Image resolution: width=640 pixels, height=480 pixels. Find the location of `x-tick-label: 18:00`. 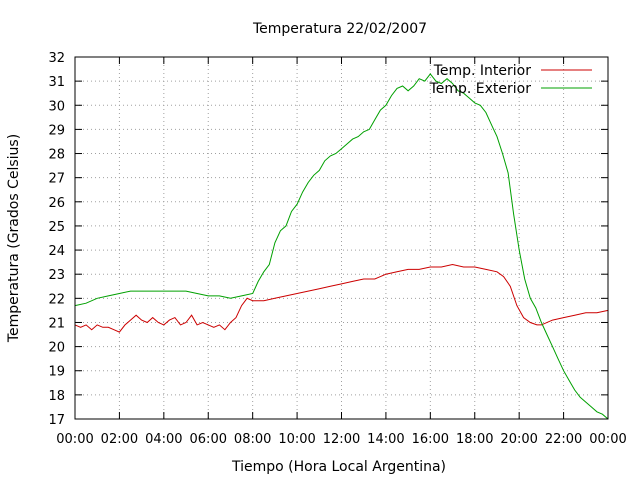

x-tick-label: 18:00 is located at coordinates (474, 439).